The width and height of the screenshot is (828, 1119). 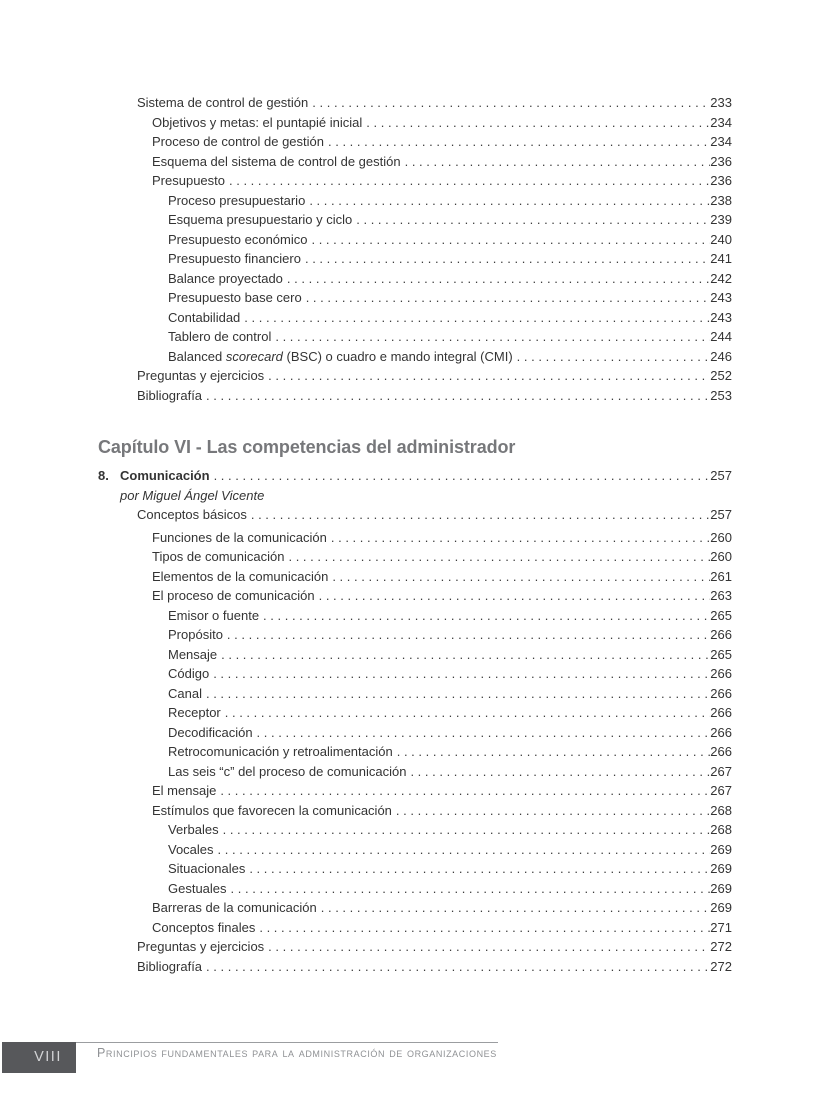 I want to click on toc-page-number: 246, so click(x=721, y=356).